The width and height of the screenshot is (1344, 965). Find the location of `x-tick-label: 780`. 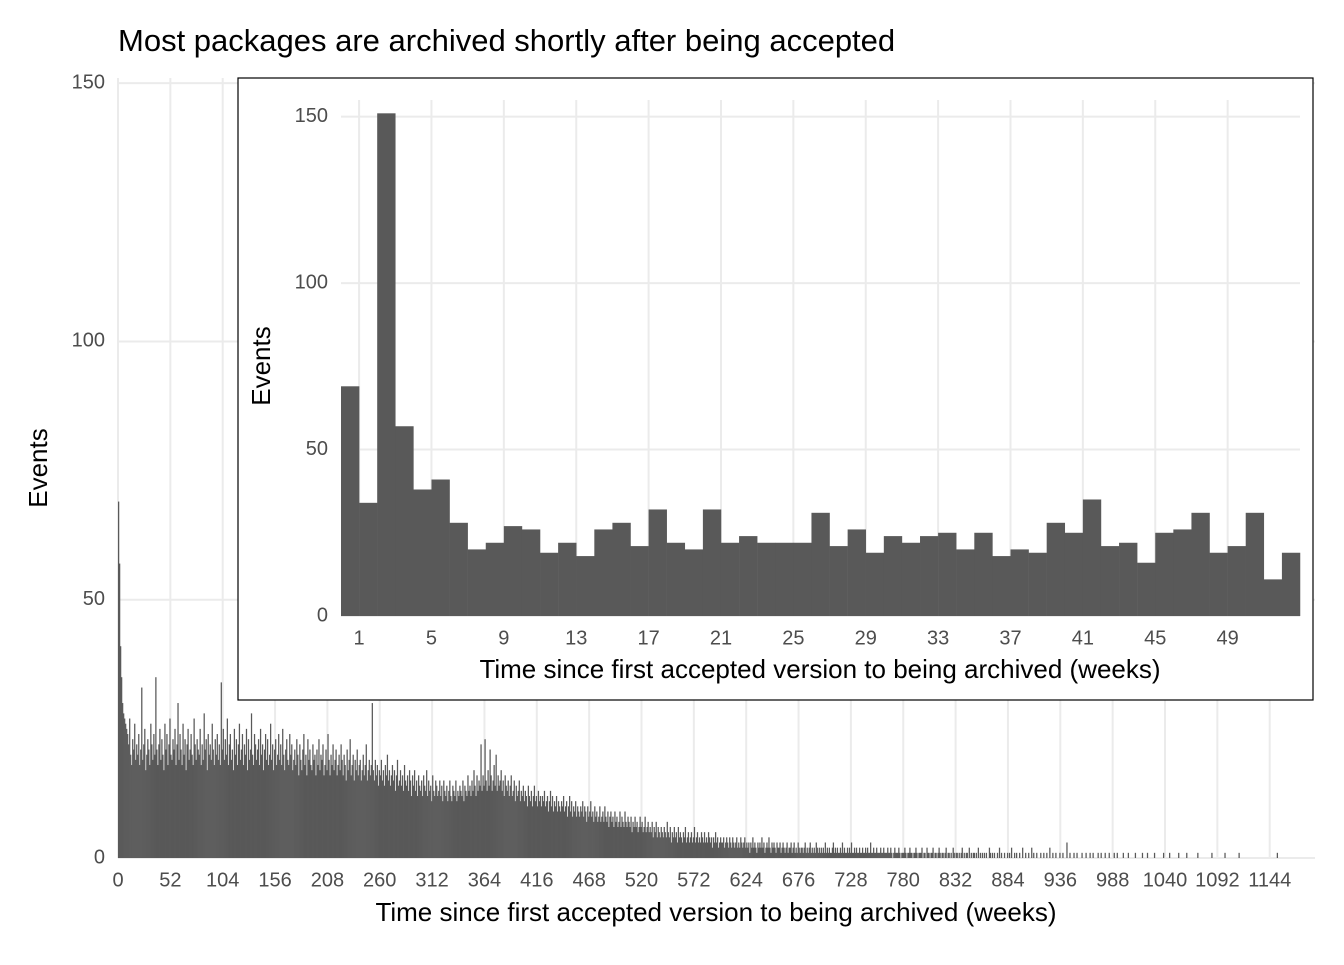

x-tick-label: 780 is located at coordinates (903, 880).